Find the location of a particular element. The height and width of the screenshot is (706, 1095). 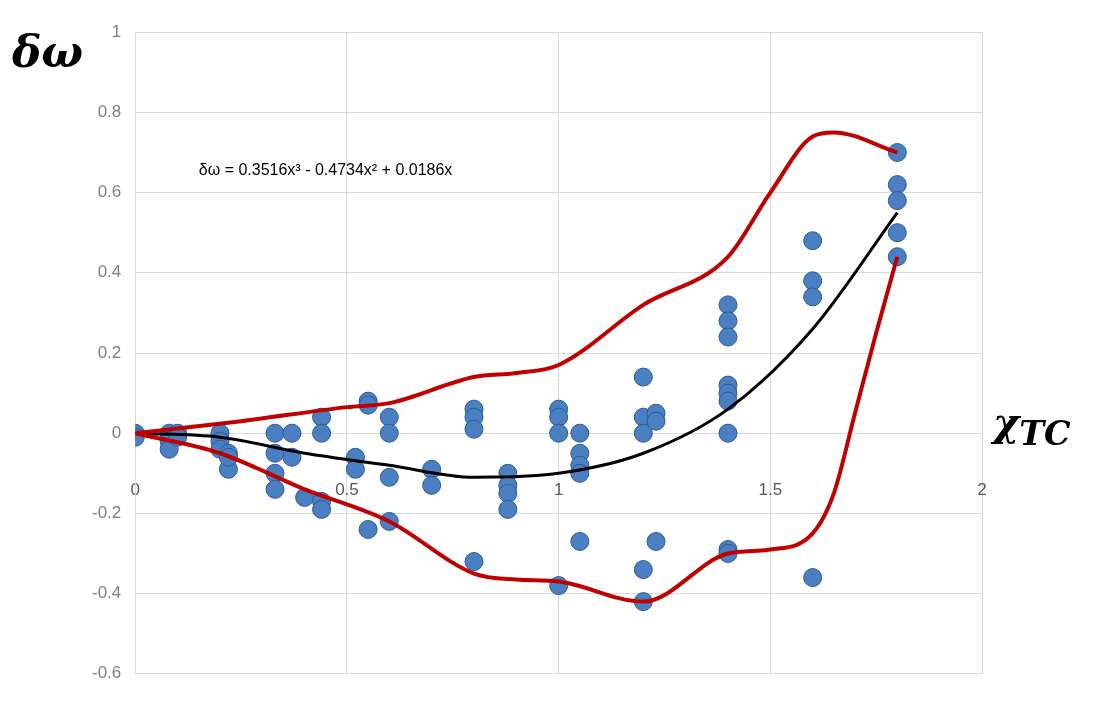

y-tick-label: -0.6 is located at coordinates (107, 673).